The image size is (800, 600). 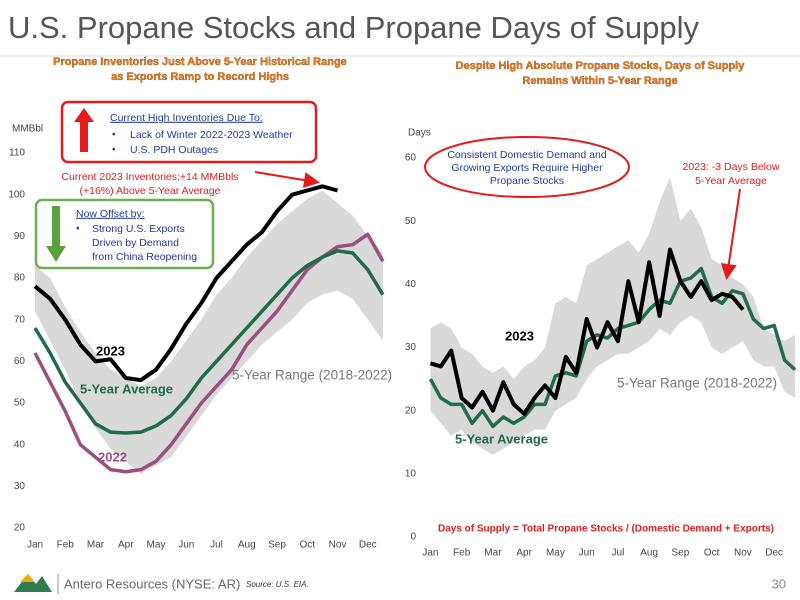 What do you see at coordinates (20, 236) in the screenshot?
I see `y-tick-label: 90` at bounding box center [20, 236].